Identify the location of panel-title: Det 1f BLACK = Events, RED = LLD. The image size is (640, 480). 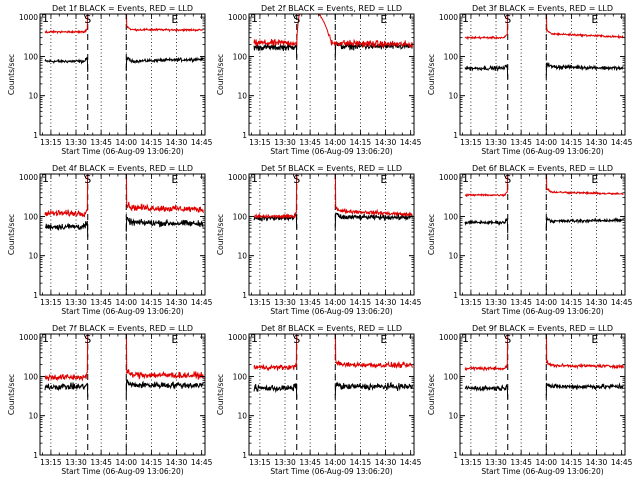
(122, 8).